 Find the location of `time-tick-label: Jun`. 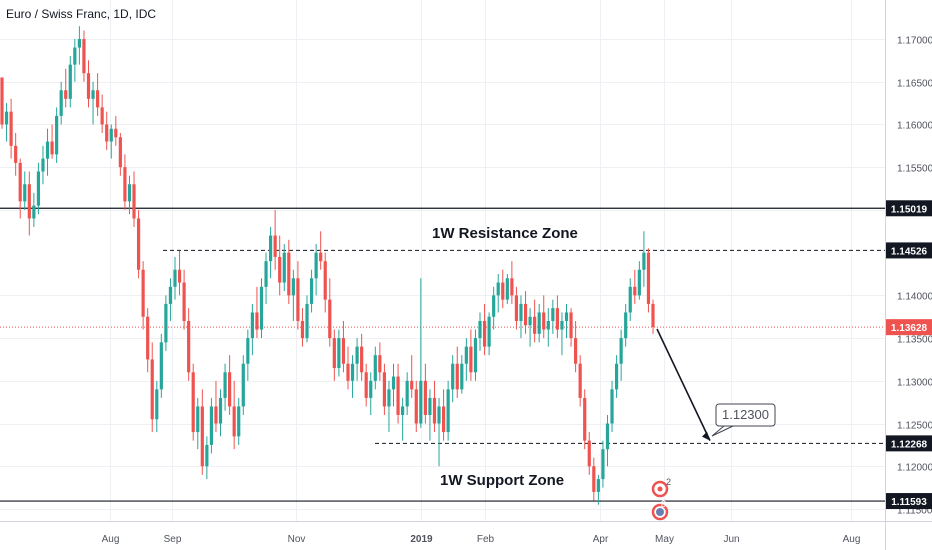

time-tick-label: Jun is located at coordinates (731, 539).